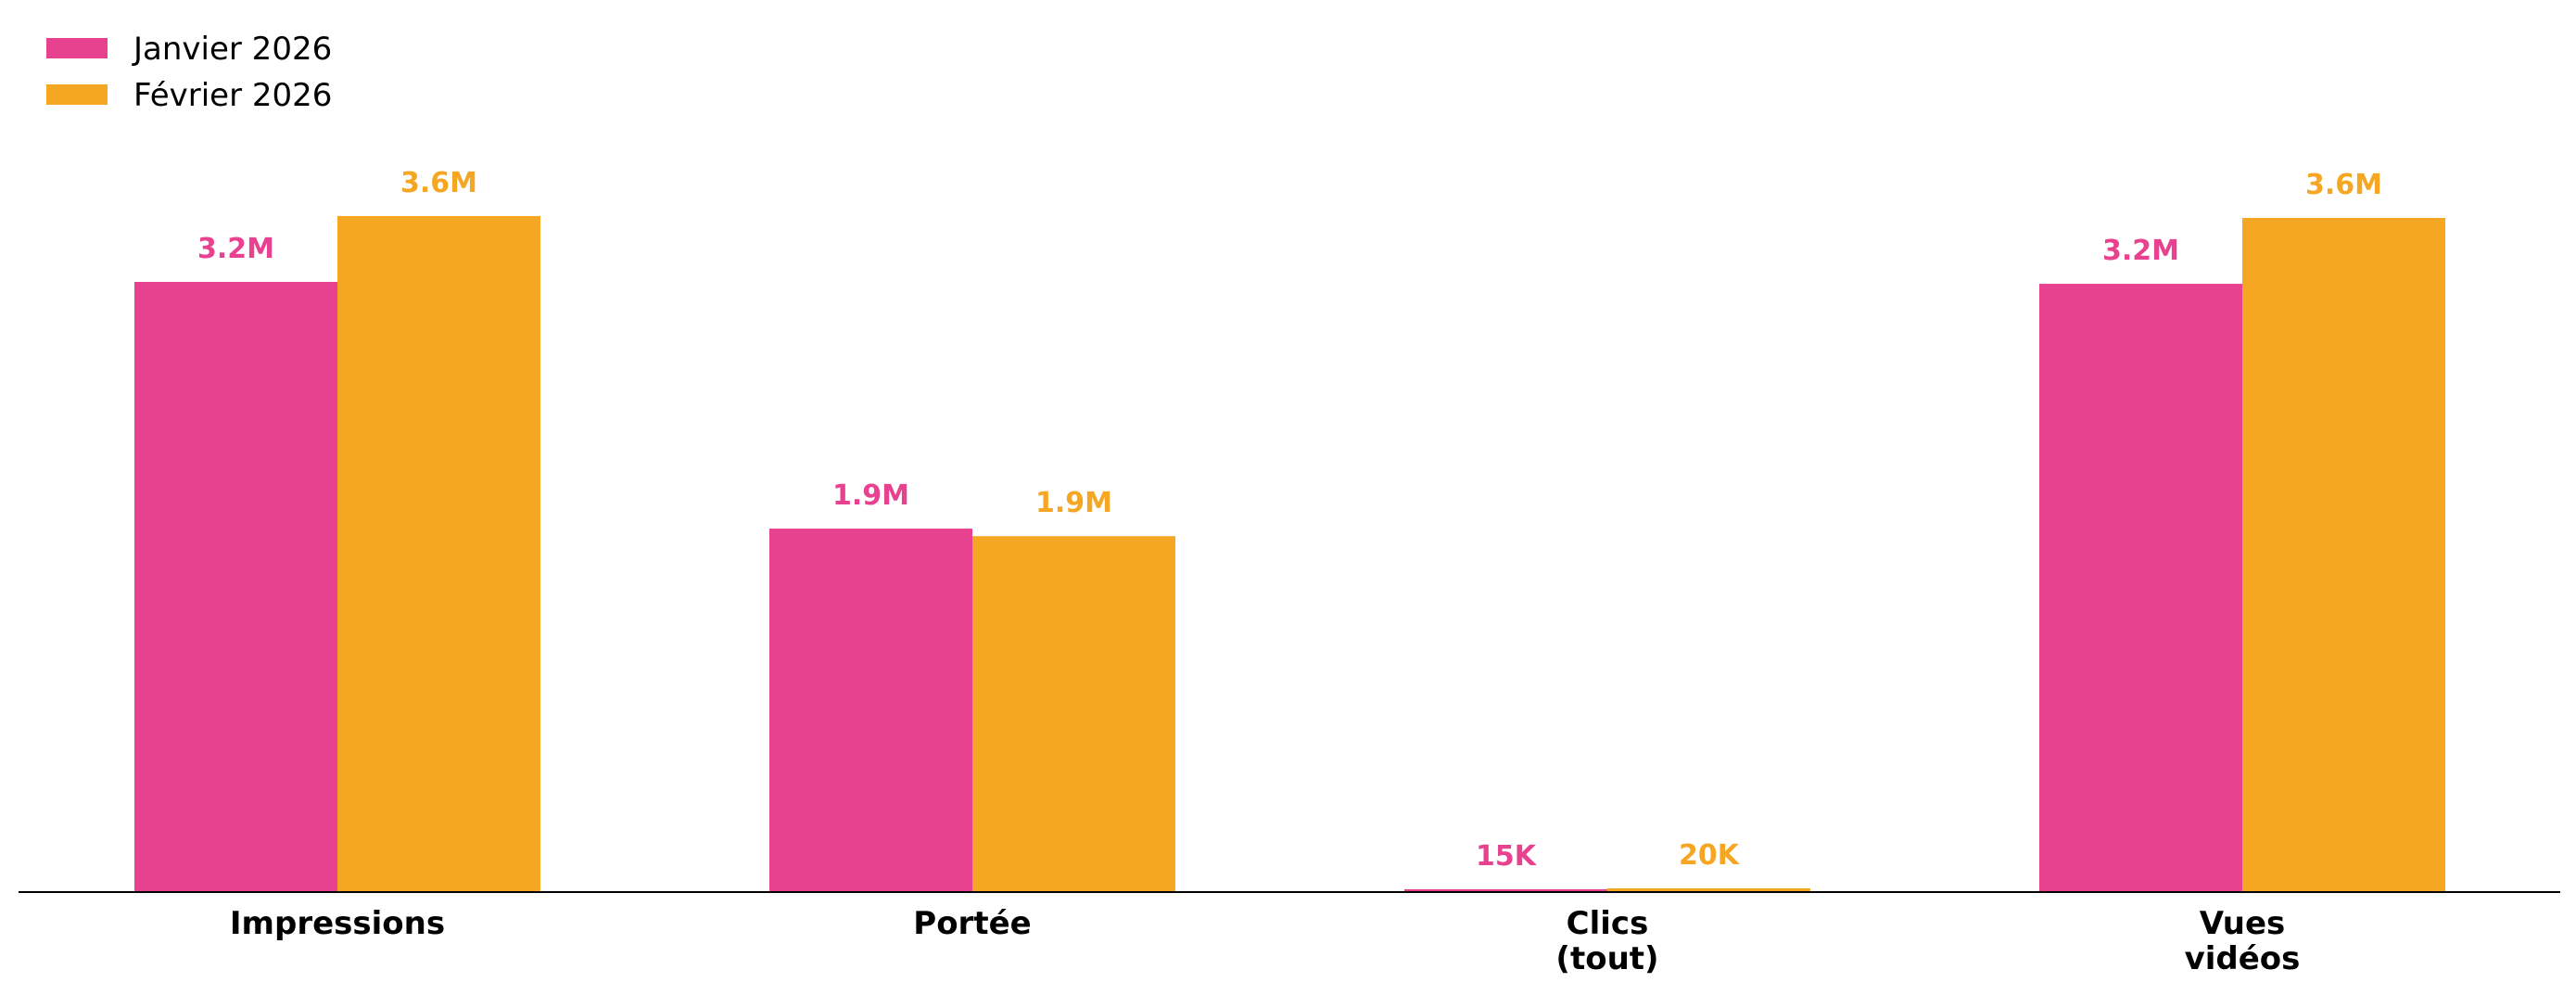 Image resolution: width=2576 pixels, height=995 pixels. Describe the element at coordinates (438, 183) in the screenshot. I see `value-label-s2-c1: 3.6M` at that location.